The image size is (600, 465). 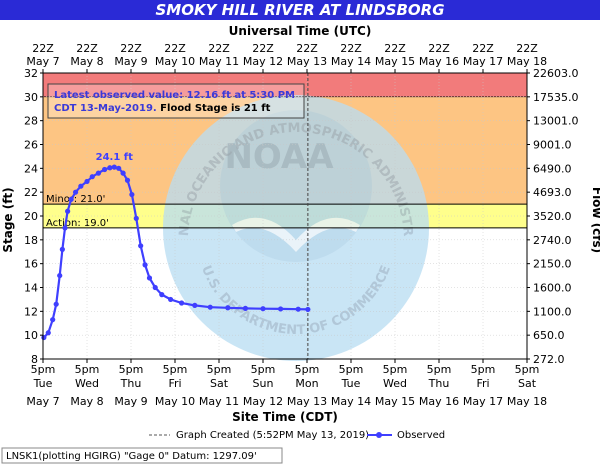 What do you see at coordinates (115, 157) in the screenshot?
I see `peak-label: 24.1 ft` at bounding box center [115, 157].